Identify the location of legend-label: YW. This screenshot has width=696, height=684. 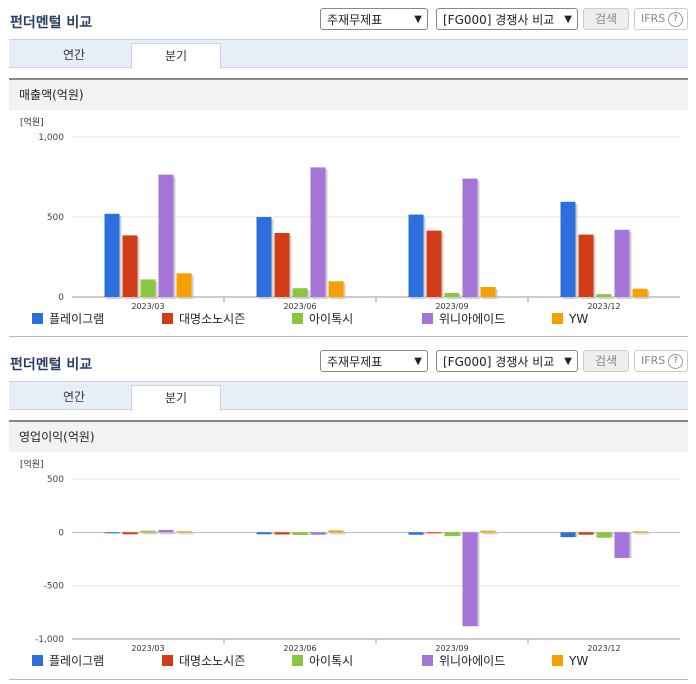
(579, 661).